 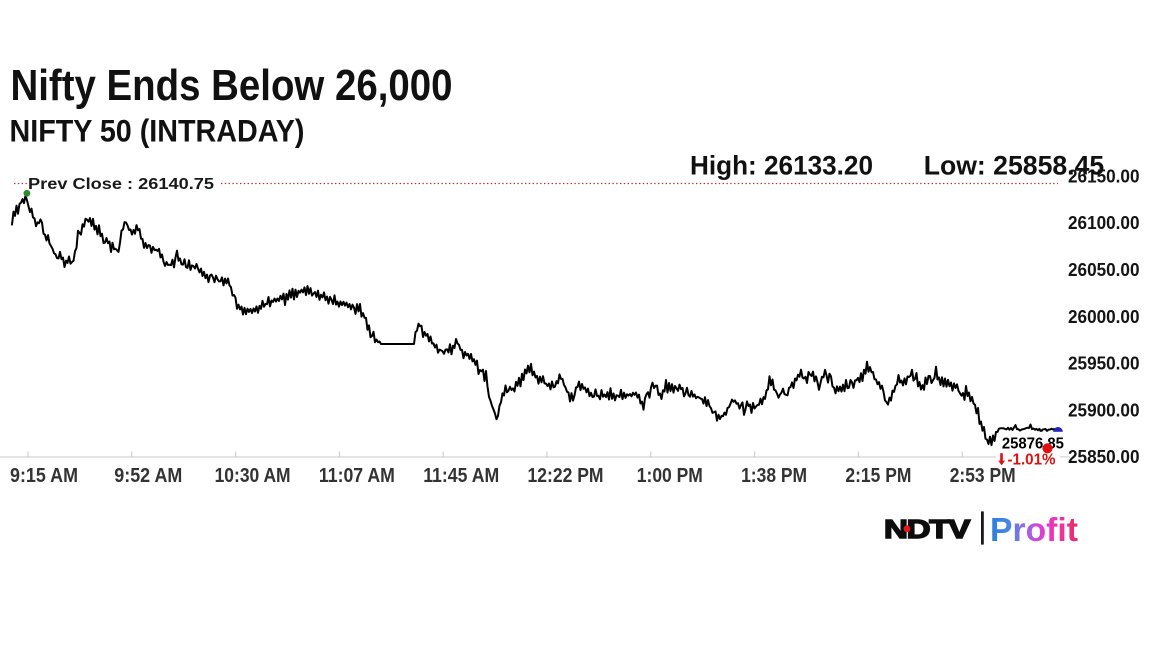 What do you see at coordinates (1032, 460) in the screenshot?
I see `svg-text: -1.01%` at bounding box center [1032, 460].